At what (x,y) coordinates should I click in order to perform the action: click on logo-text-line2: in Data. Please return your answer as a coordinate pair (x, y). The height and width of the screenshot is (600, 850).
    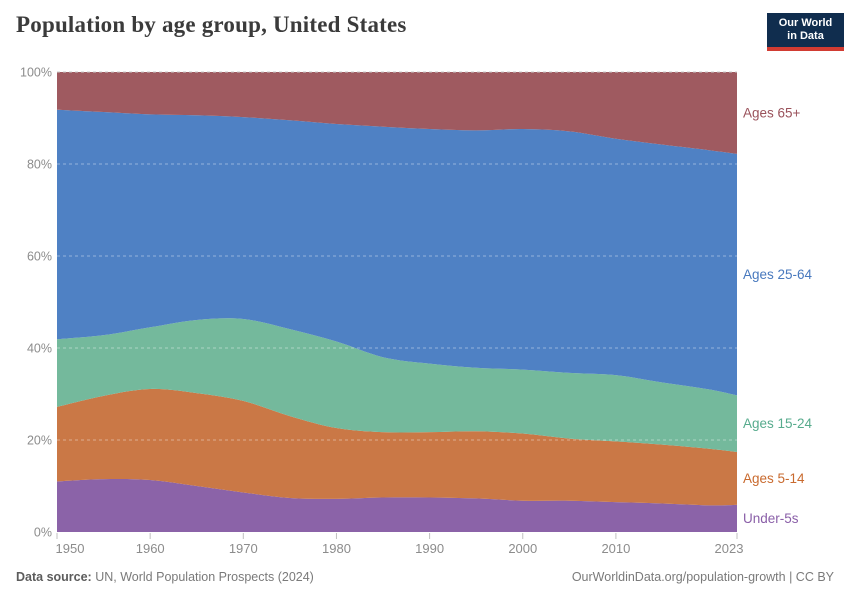
    Looking at the image, I should click on (805, 36).